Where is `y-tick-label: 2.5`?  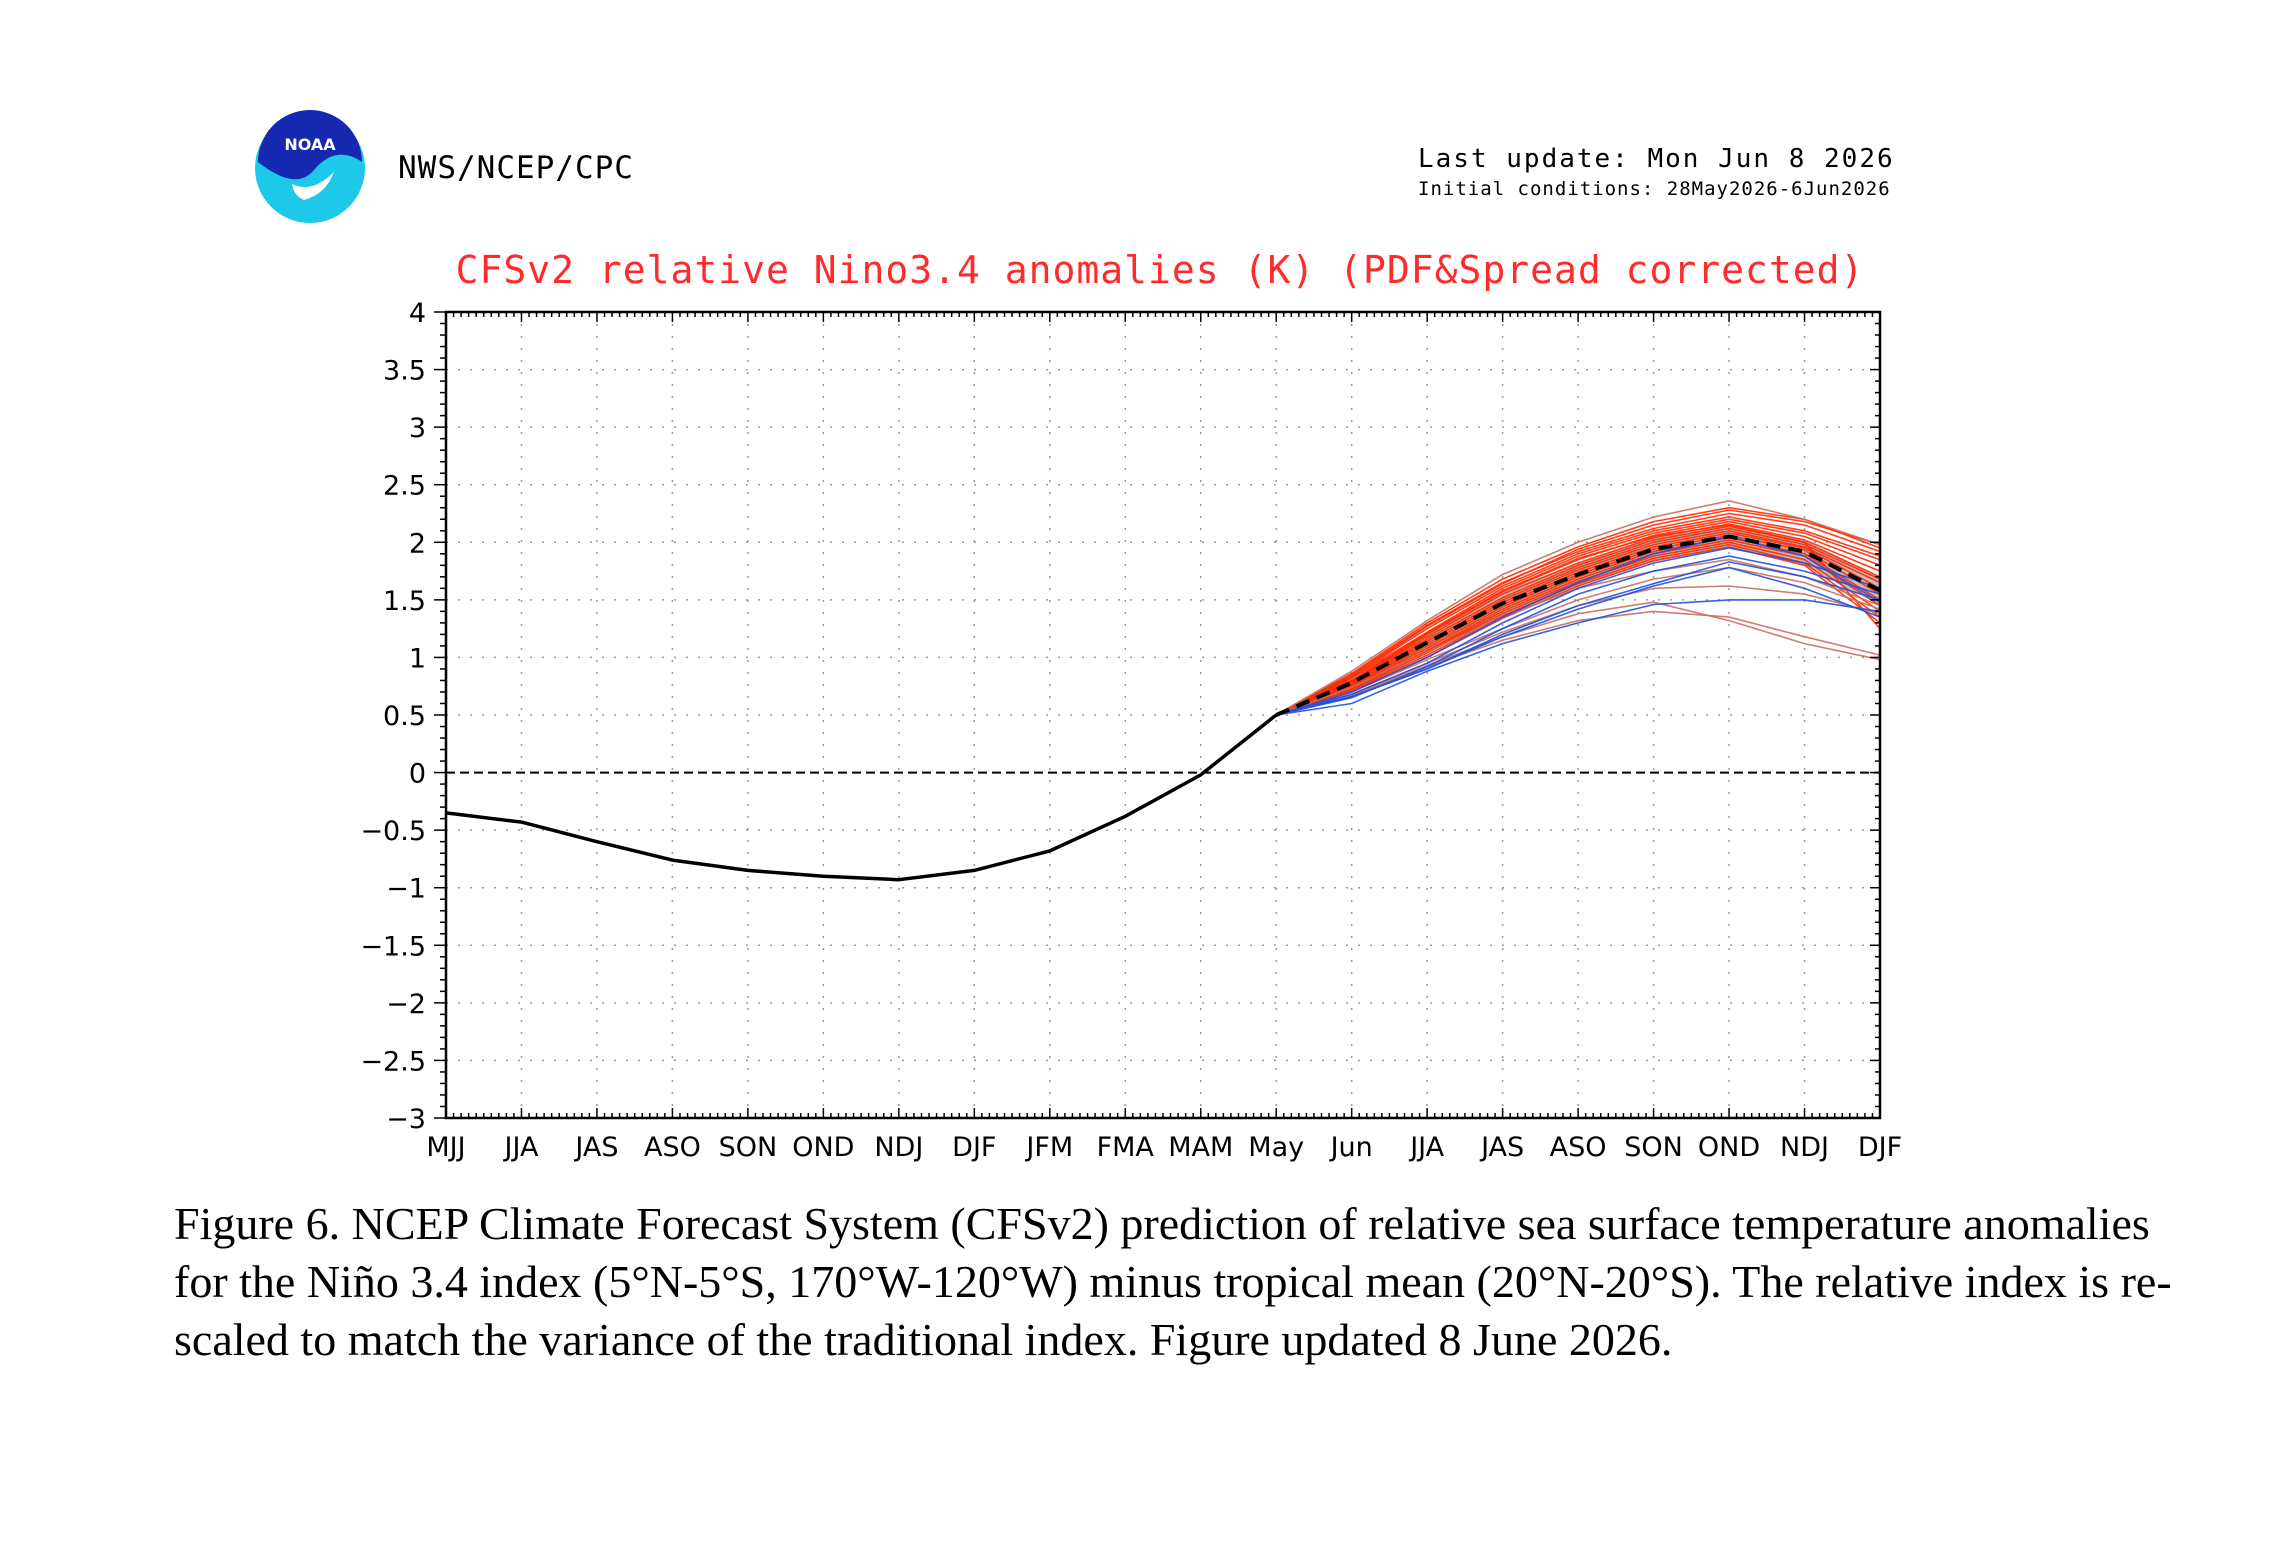 y-tick-label: 2.5 is located at coordinates (404, 486).